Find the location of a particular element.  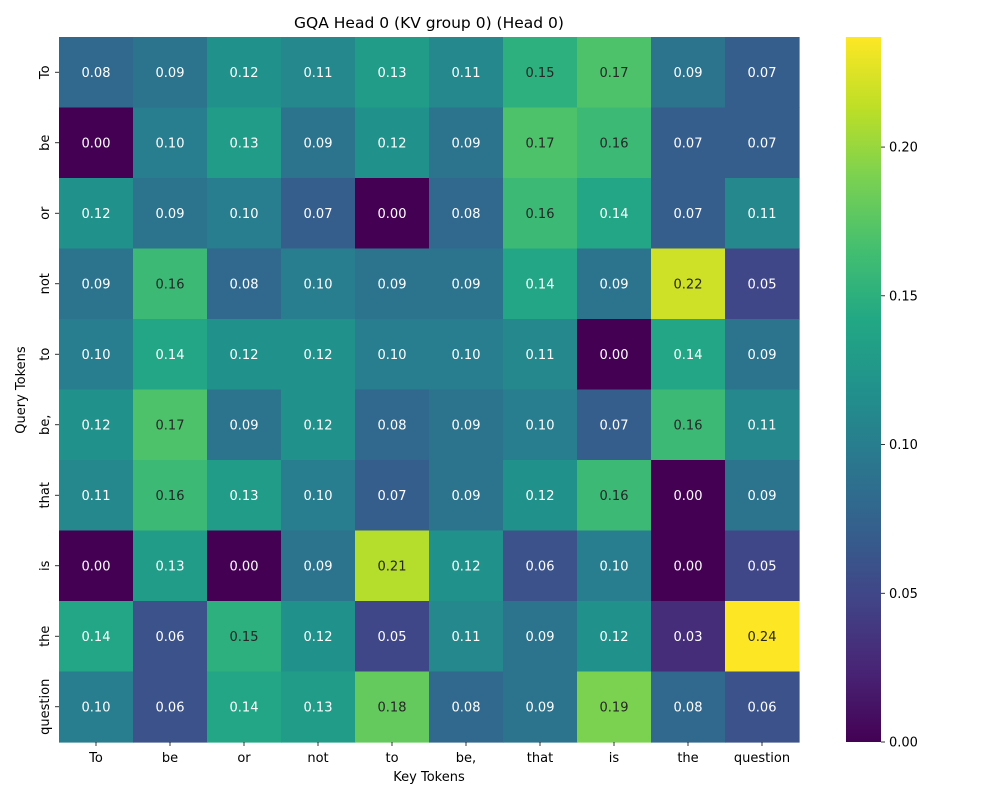

y-tick-label: that is located at coordinates (45, 495).